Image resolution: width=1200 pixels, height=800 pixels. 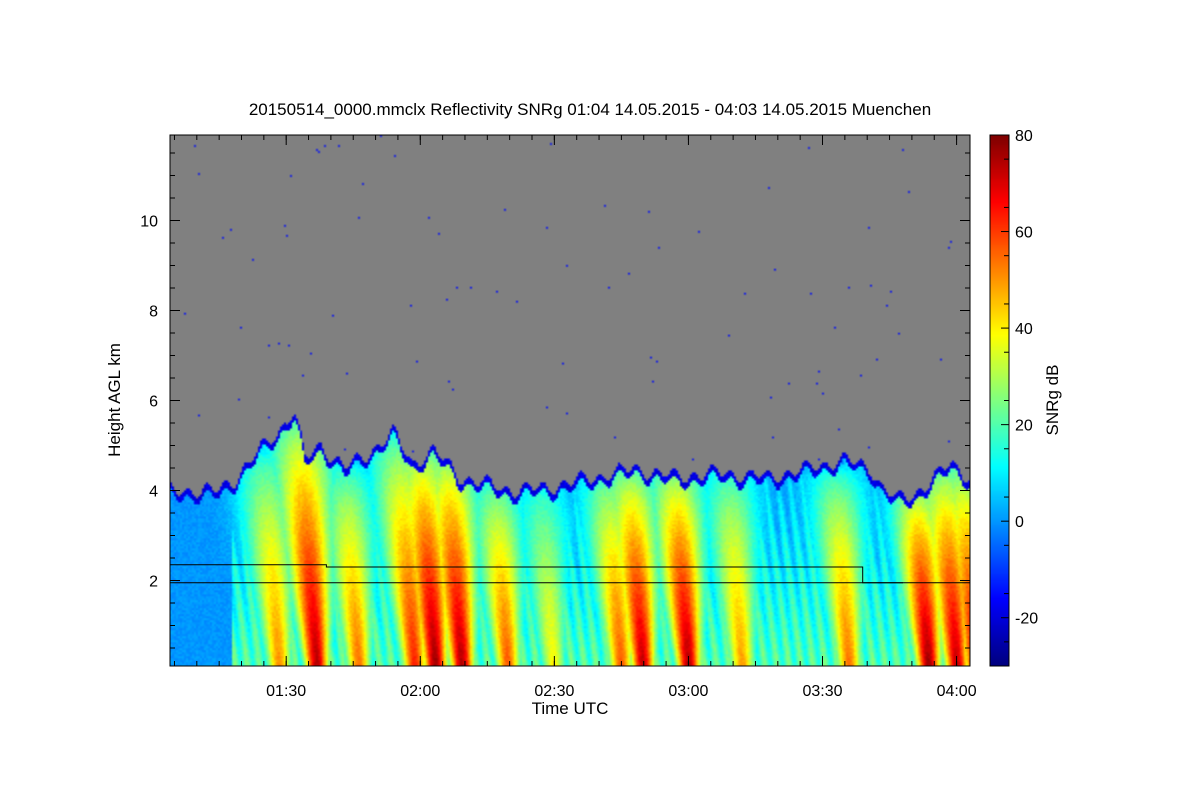 What do you see at coordinates (1052, 400) in the screenshot?
I see `colorbar-label: SNRg dB` at bounding box center [1052, 400].